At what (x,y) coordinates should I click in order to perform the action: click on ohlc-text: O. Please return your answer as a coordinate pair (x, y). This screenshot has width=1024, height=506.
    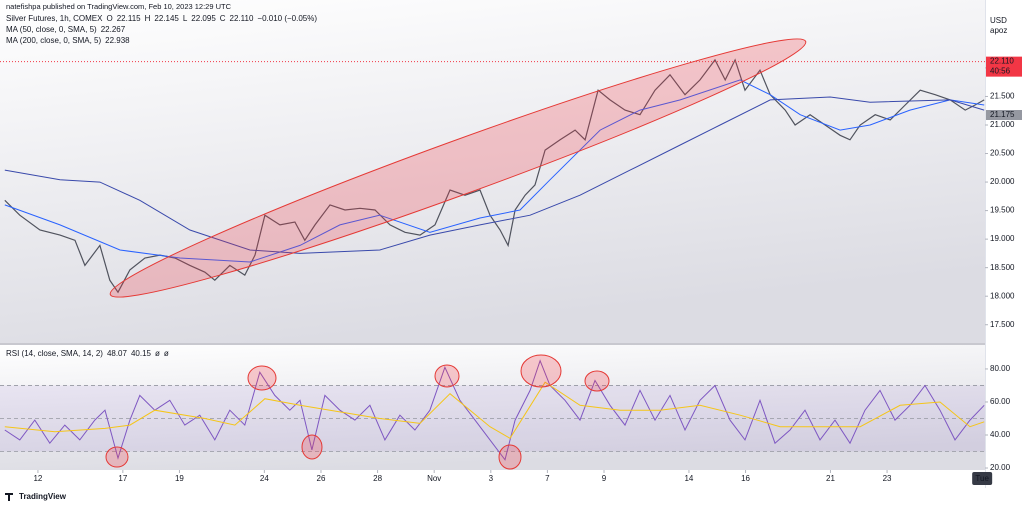
    Looking at the image, I should click on (109, 18).